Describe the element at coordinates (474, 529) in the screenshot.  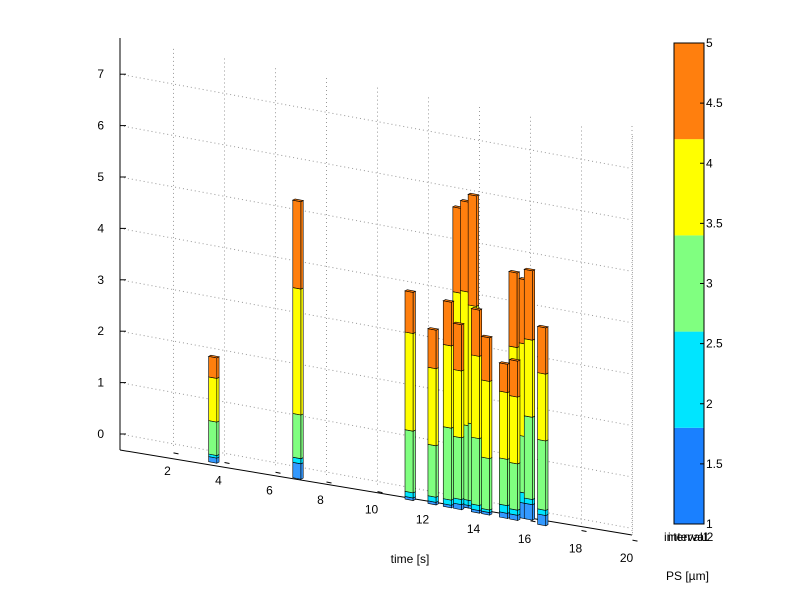
I see `x-tick-label: 14` at that location.